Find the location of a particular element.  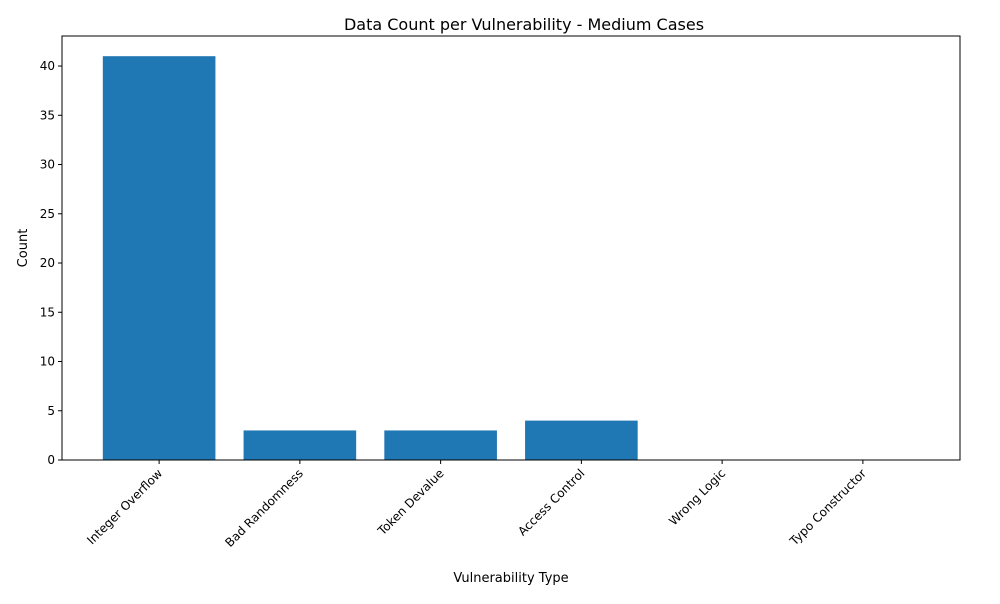

y-tick-label: 20 is located at coordinates (47, 263).